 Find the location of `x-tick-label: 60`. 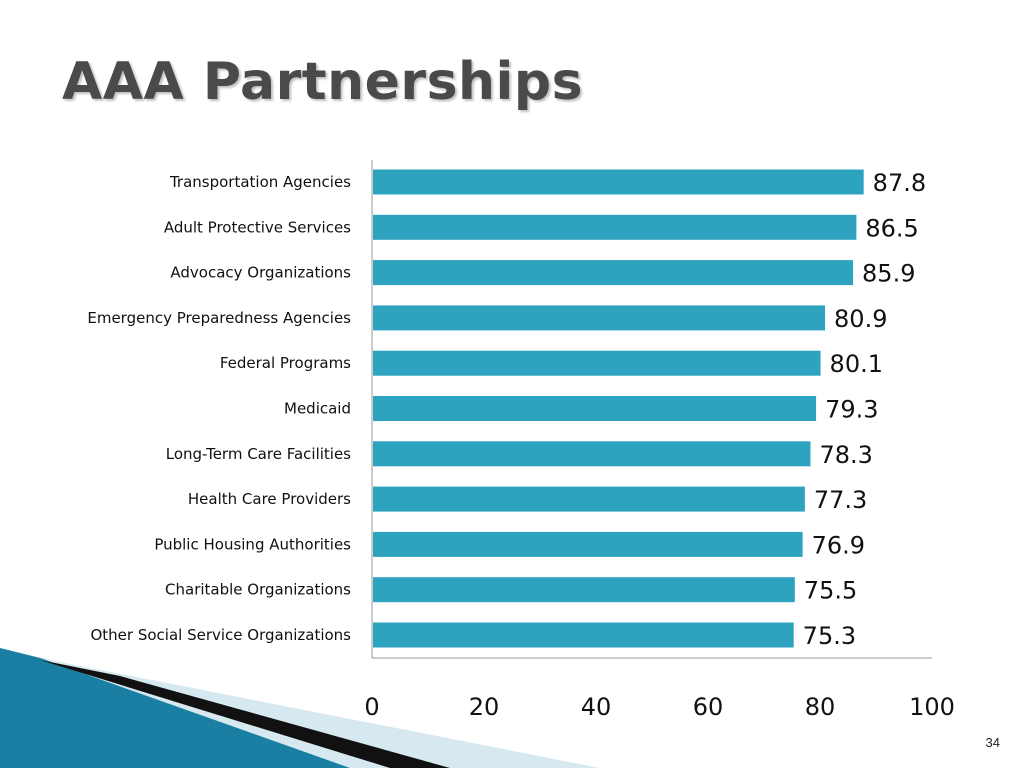

x-tick-label: 60 is located at coordinates (708, 707).